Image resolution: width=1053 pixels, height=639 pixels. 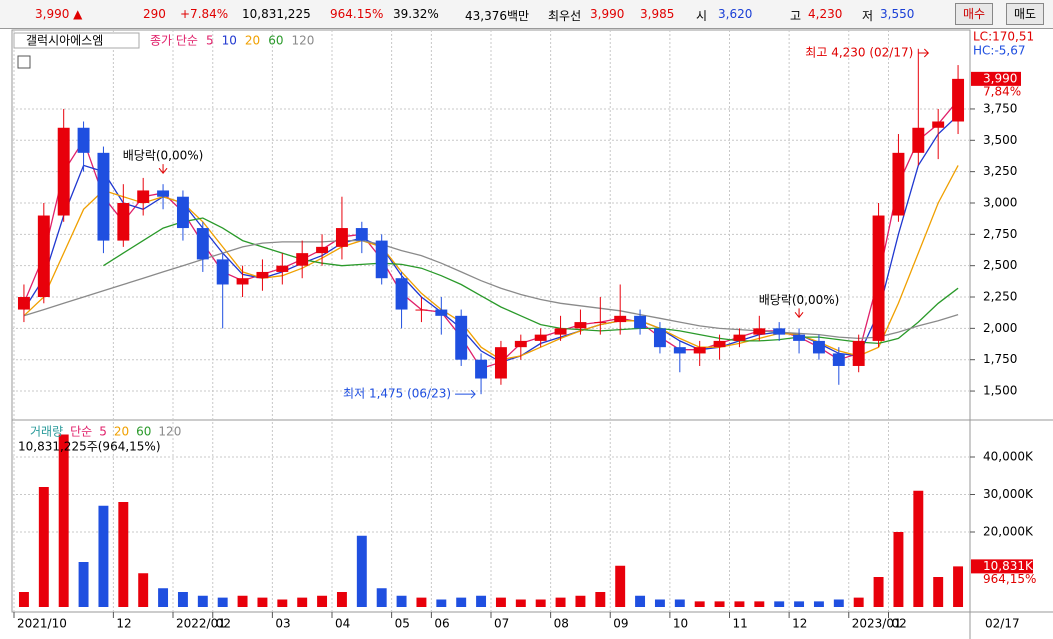 What do you see at coordinates (1000, 359) in the screenshot?
I see `y-tick-label: 1,750` at bounding box center [1000, 359].